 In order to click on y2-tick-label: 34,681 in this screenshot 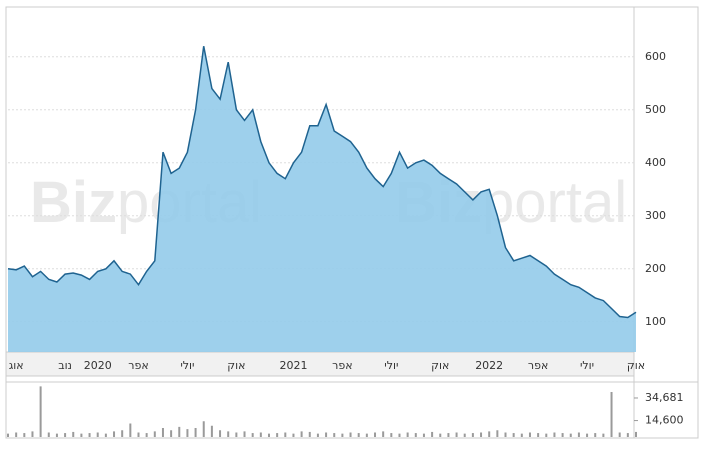, I will do `click(664, 397)`.